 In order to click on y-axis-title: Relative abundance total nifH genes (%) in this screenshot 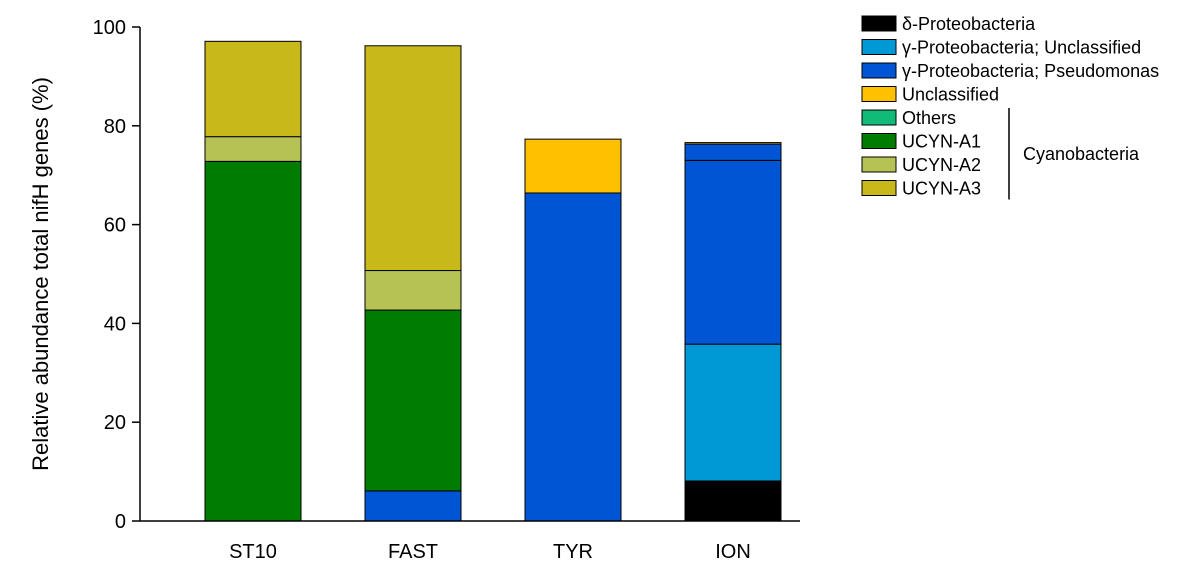, I will do `click(40, 274)`.